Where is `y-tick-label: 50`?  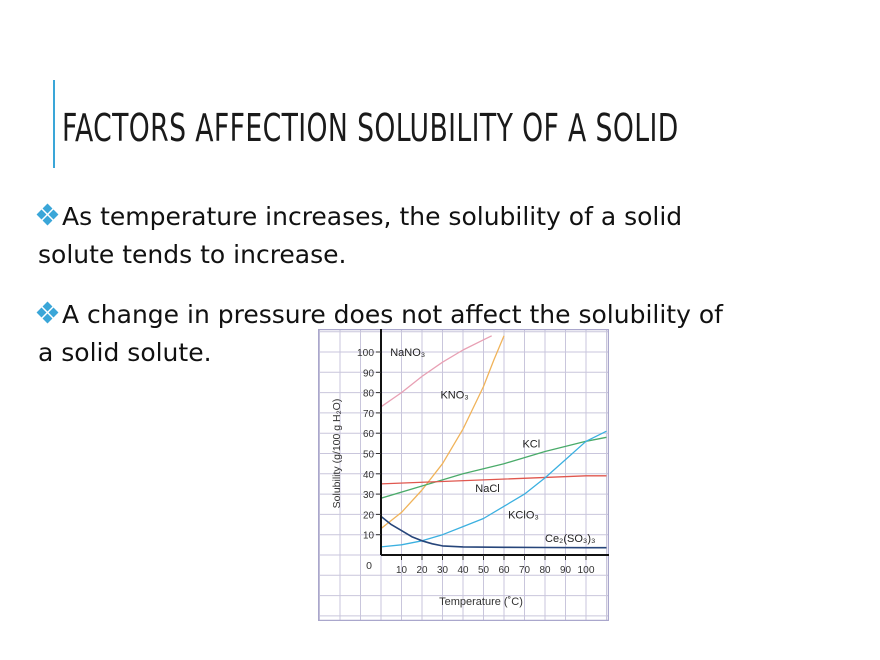
y-tick-label: 50 is located at coordinates (368, 455).